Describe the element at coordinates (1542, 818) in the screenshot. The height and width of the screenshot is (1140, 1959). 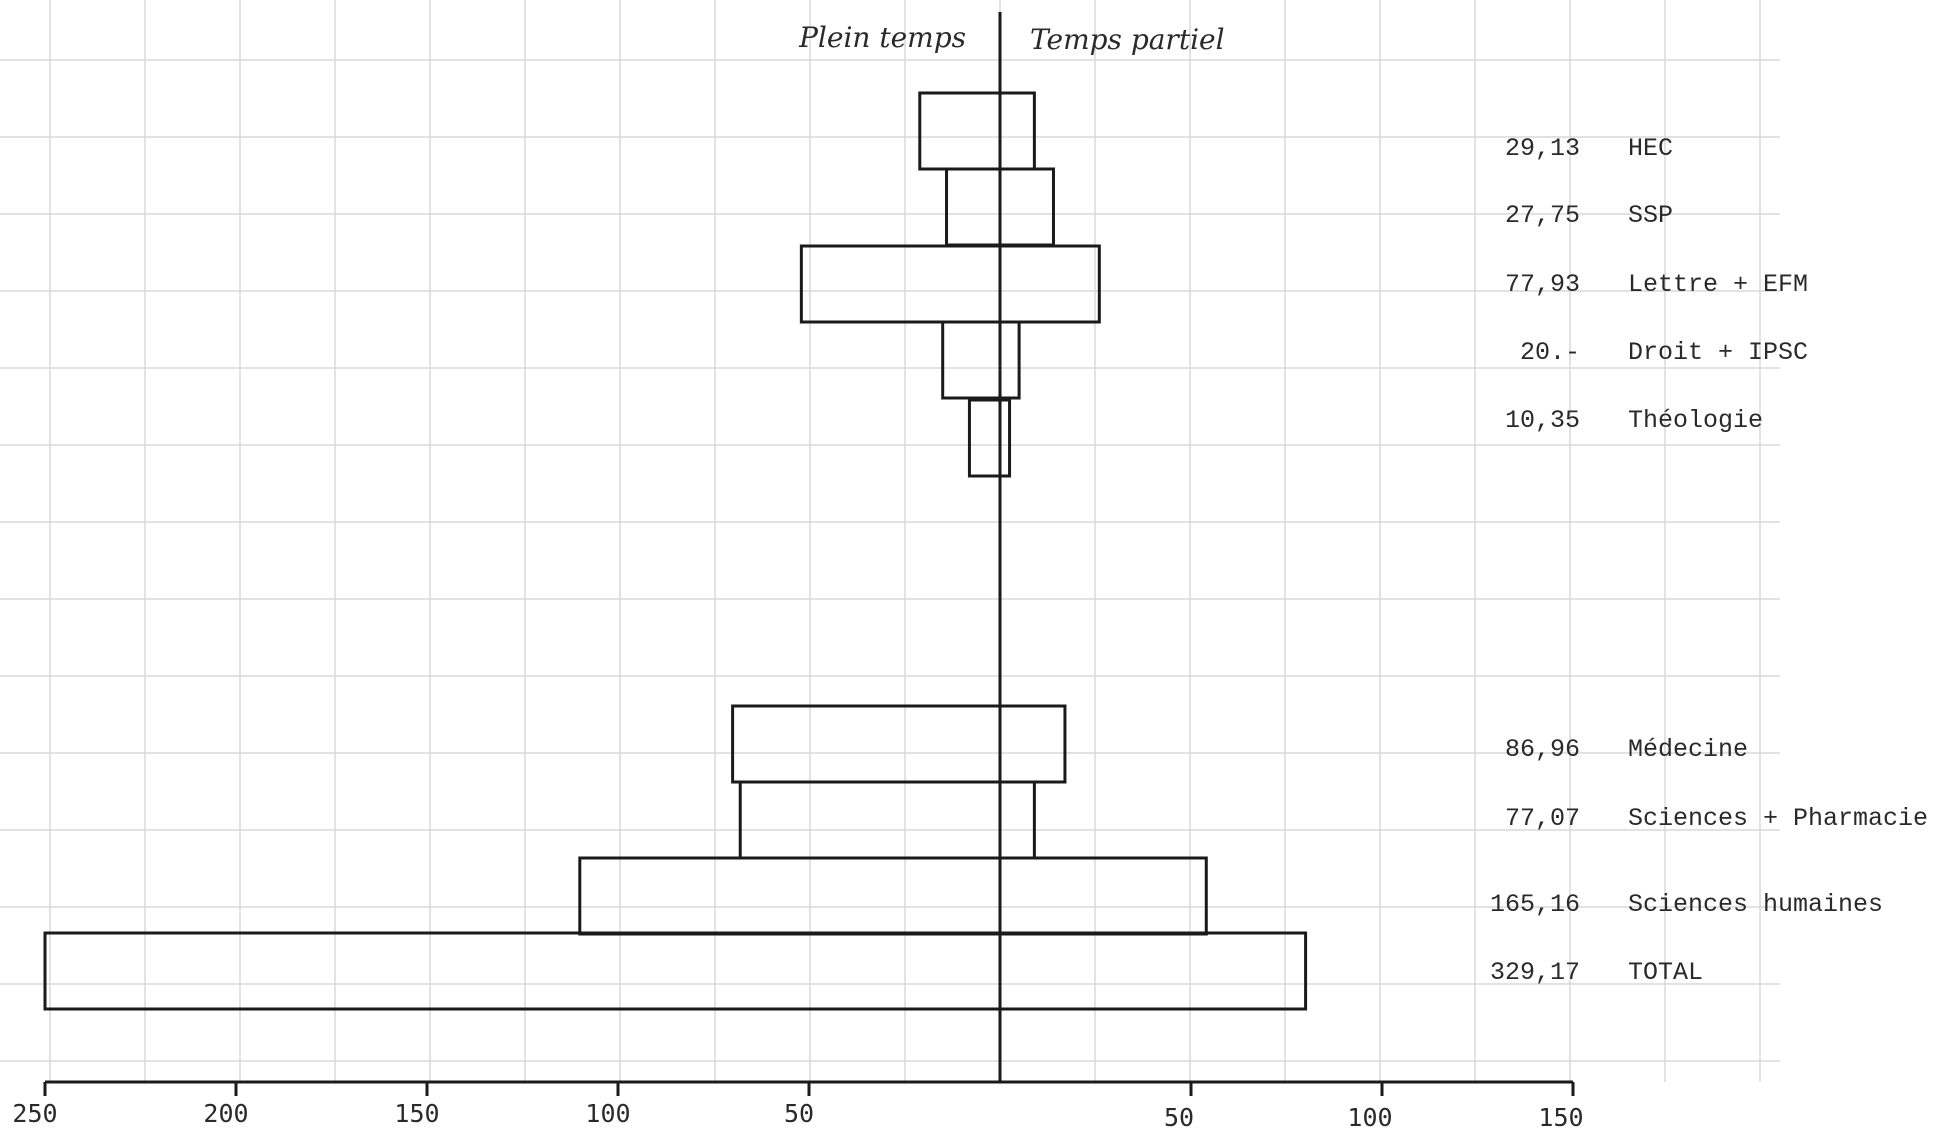
I see `value-label: 77,07` at that location.